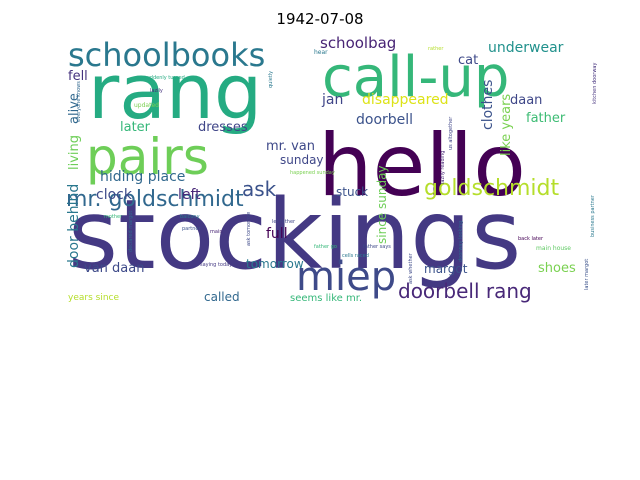 This screenshot has width=640, height=480. Describe the element at coordinates (131, 231) in the screenshot. I see `word-48: declared margot` at that location.